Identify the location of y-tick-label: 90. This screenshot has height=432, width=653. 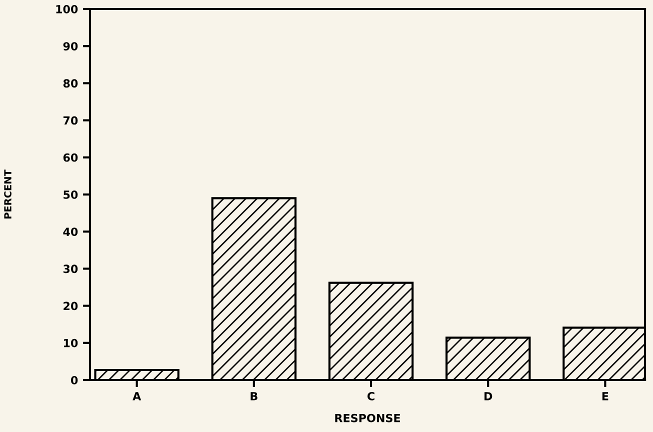
(70, 46).